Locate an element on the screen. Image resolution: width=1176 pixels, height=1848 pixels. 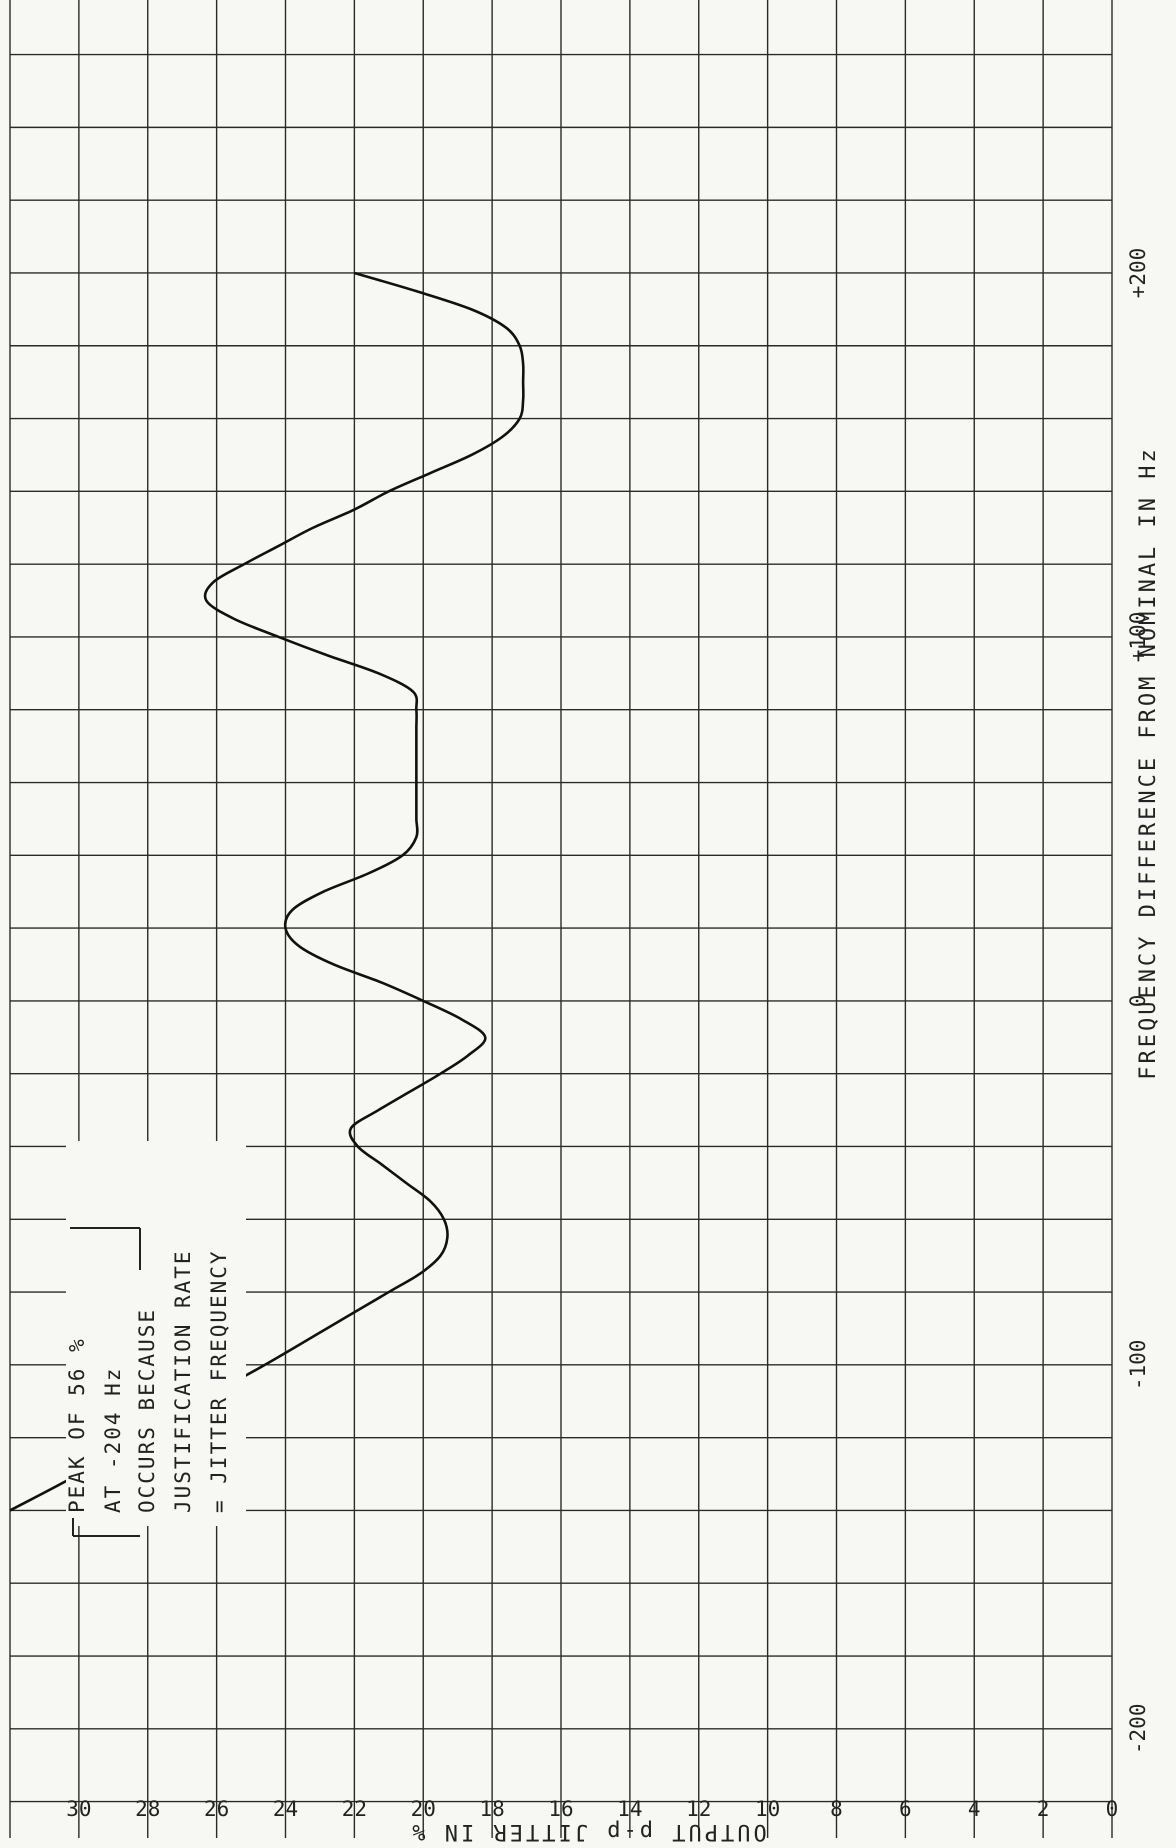
x-tick-label: -200 is located at coordinates (1138, 1729).